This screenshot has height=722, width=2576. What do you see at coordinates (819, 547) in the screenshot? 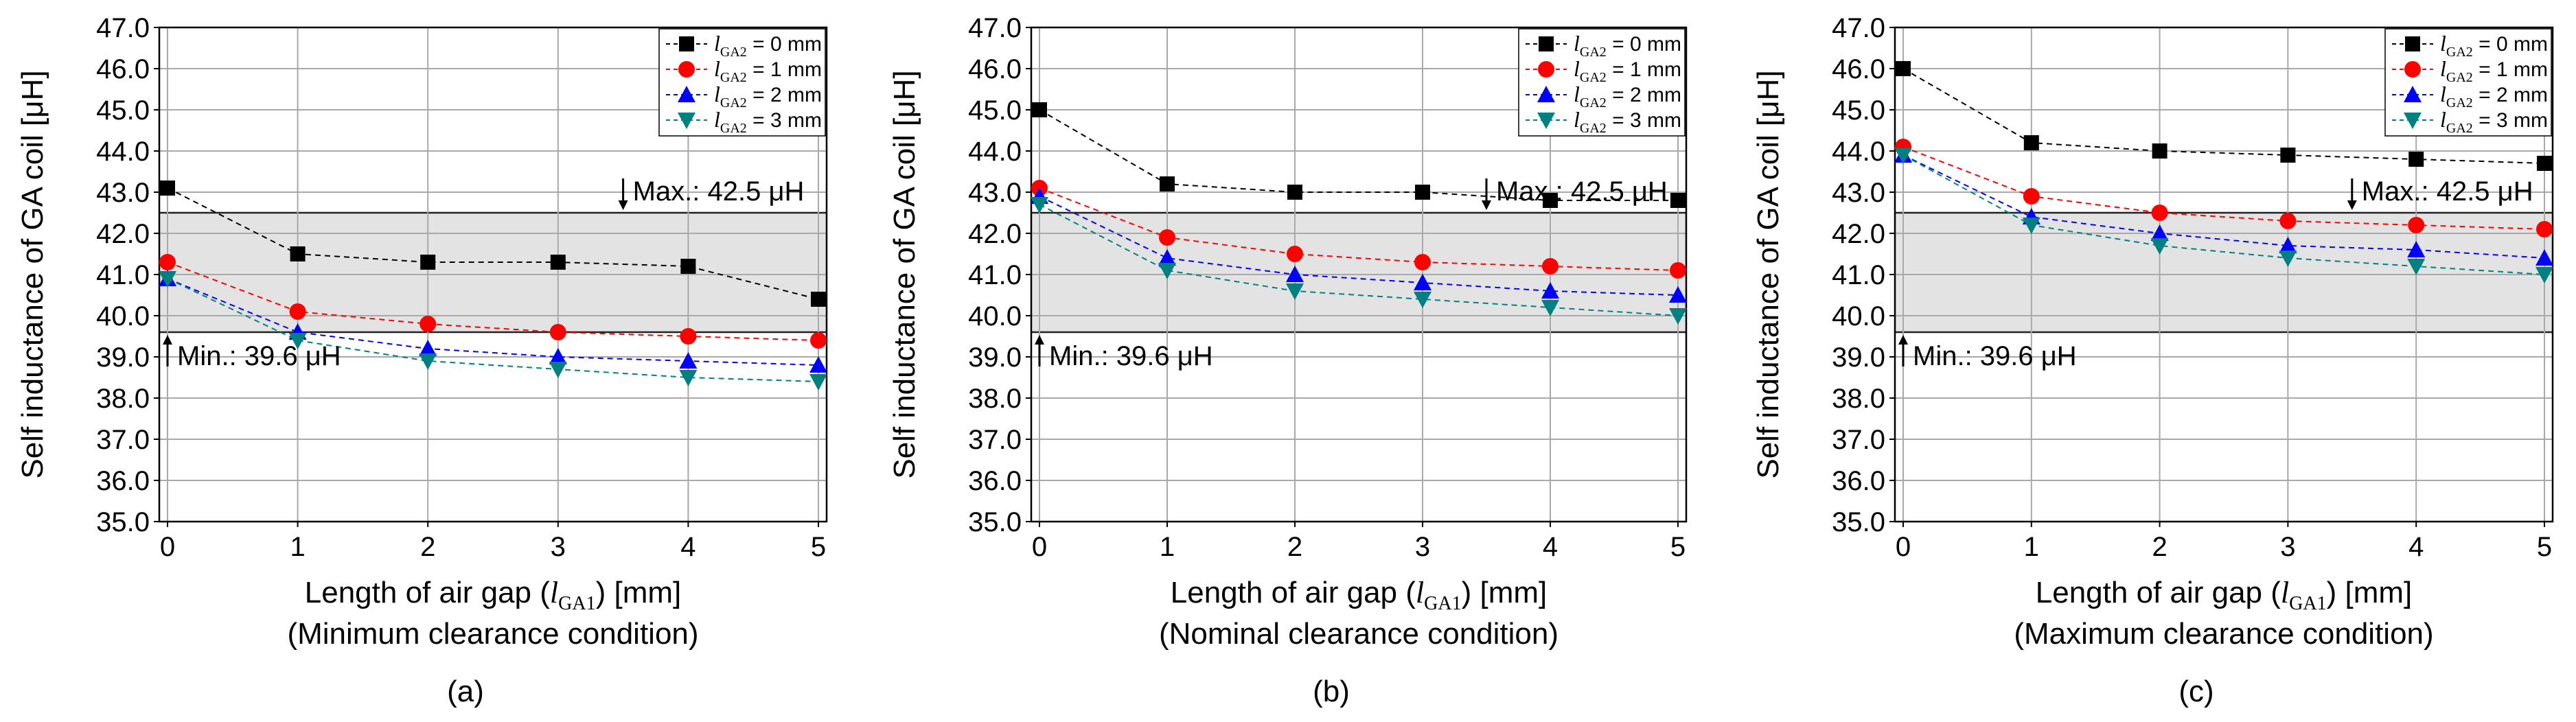
I see `x-tick-label: 5` at bounding box center [819, 547].